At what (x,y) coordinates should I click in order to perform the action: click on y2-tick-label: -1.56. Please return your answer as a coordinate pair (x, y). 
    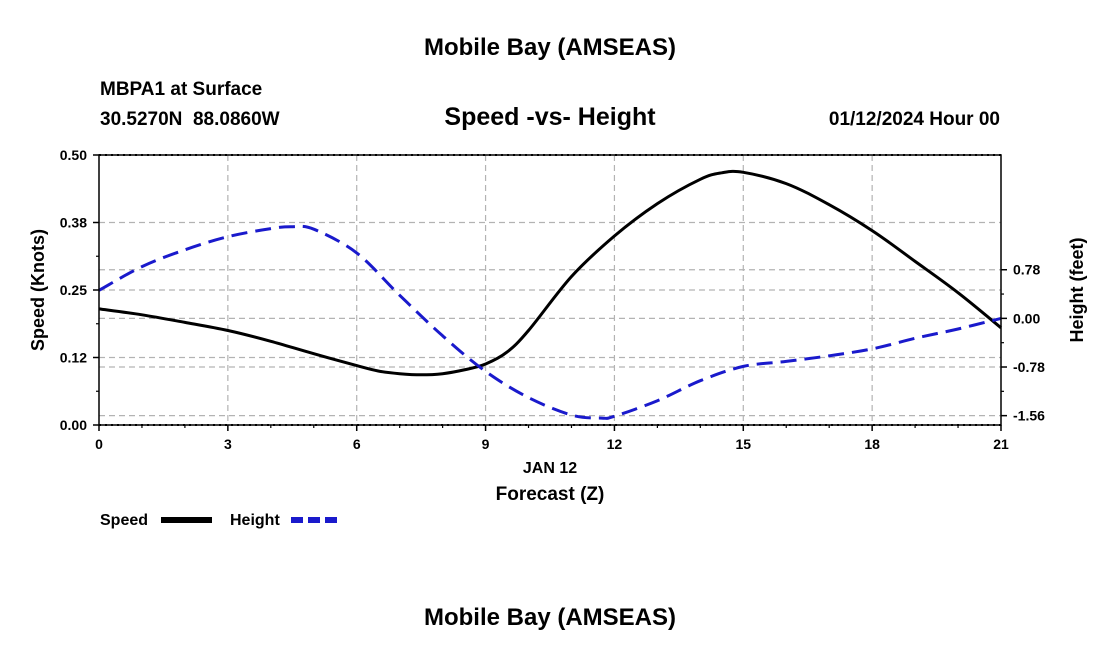
    Looking at the image, I should click on (1029, 416).